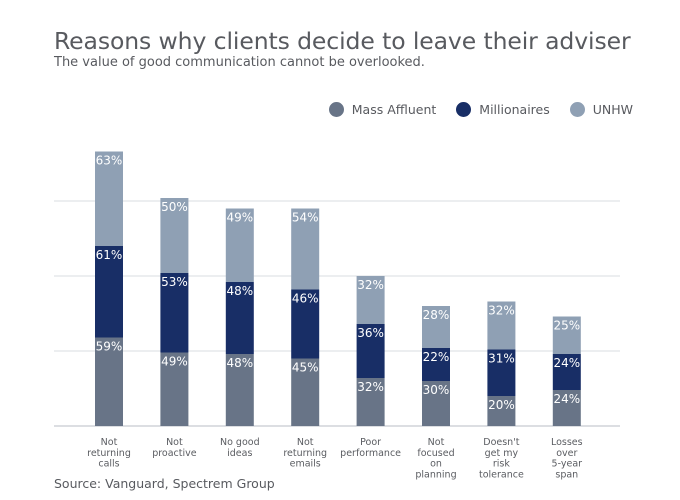  I want to click on legend-swatch-unhw, so click(577, 109).